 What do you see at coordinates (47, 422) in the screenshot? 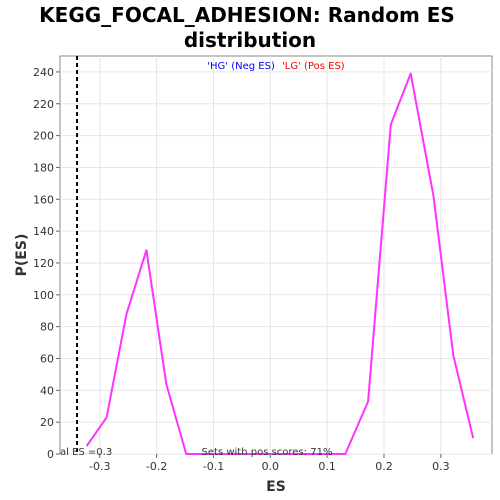
I see `y-tick-label: 20` at bounding box center [47, 422].